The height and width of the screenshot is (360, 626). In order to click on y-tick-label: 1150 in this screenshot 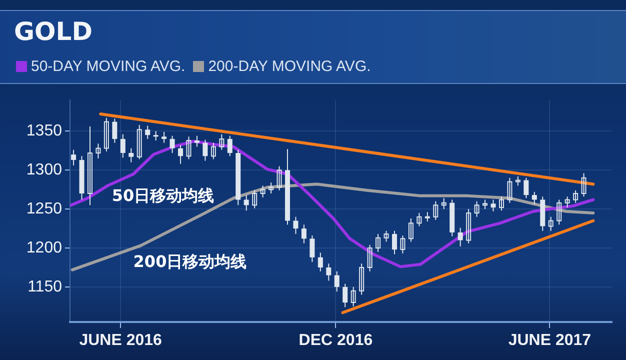, I will do `click(45, 287)`.